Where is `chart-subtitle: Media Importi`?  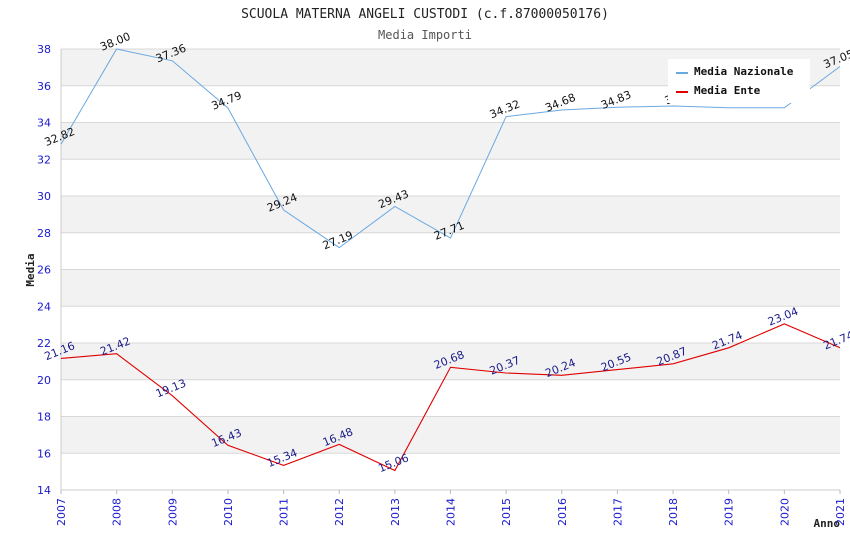 chart-subtitle: Media Importi is located at coordinates (425, 35).